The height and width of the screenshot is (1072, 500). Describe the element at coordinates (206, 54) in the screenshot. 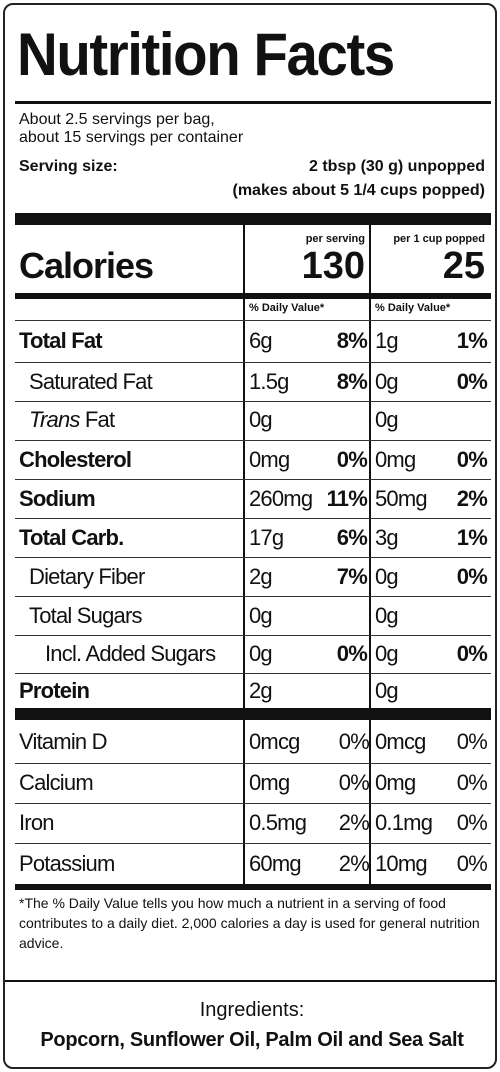

I see `label-title: Nutrition Facts` at that location.